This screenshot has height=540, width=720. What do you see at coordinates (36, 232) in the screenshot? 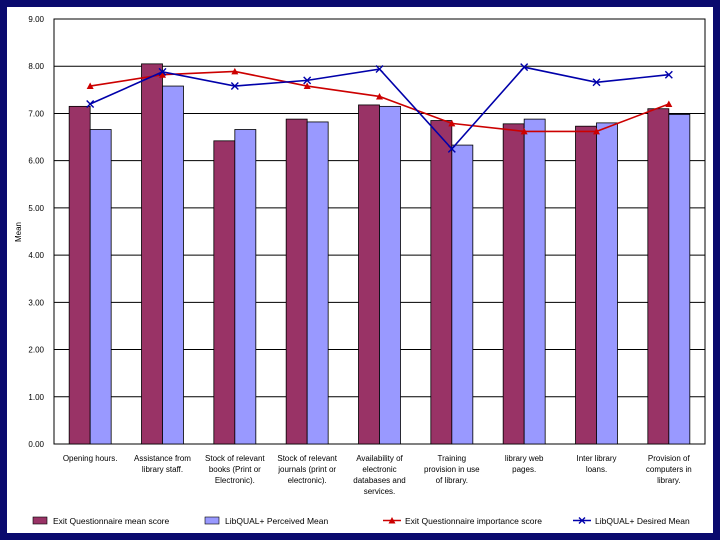
I see `y-tick-labels: 0.00 1.00 2.00 3.00 4.00 5.00 6.00 7.00 8.00 9.00` at bounding box center [36, 232].